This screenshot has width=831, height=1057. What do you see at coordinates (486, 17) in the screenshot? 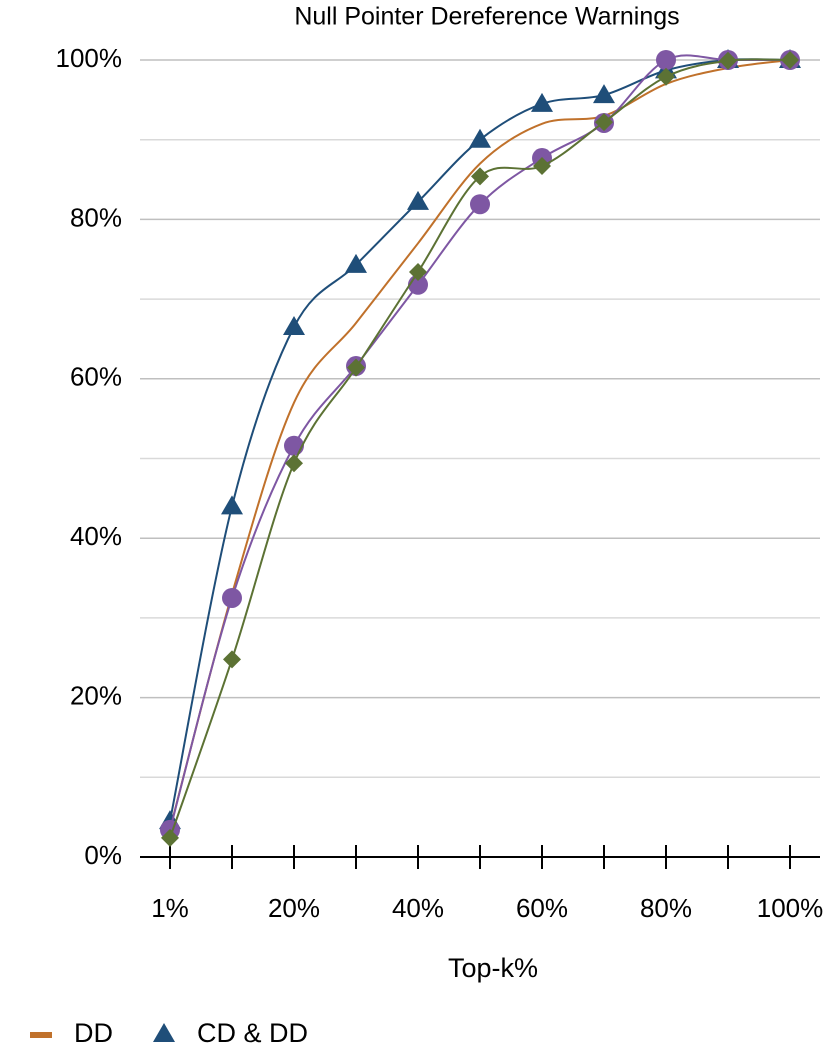
I see `chart-title: Null Pointer Dereference Warnings` at bounding box center [486, 17].